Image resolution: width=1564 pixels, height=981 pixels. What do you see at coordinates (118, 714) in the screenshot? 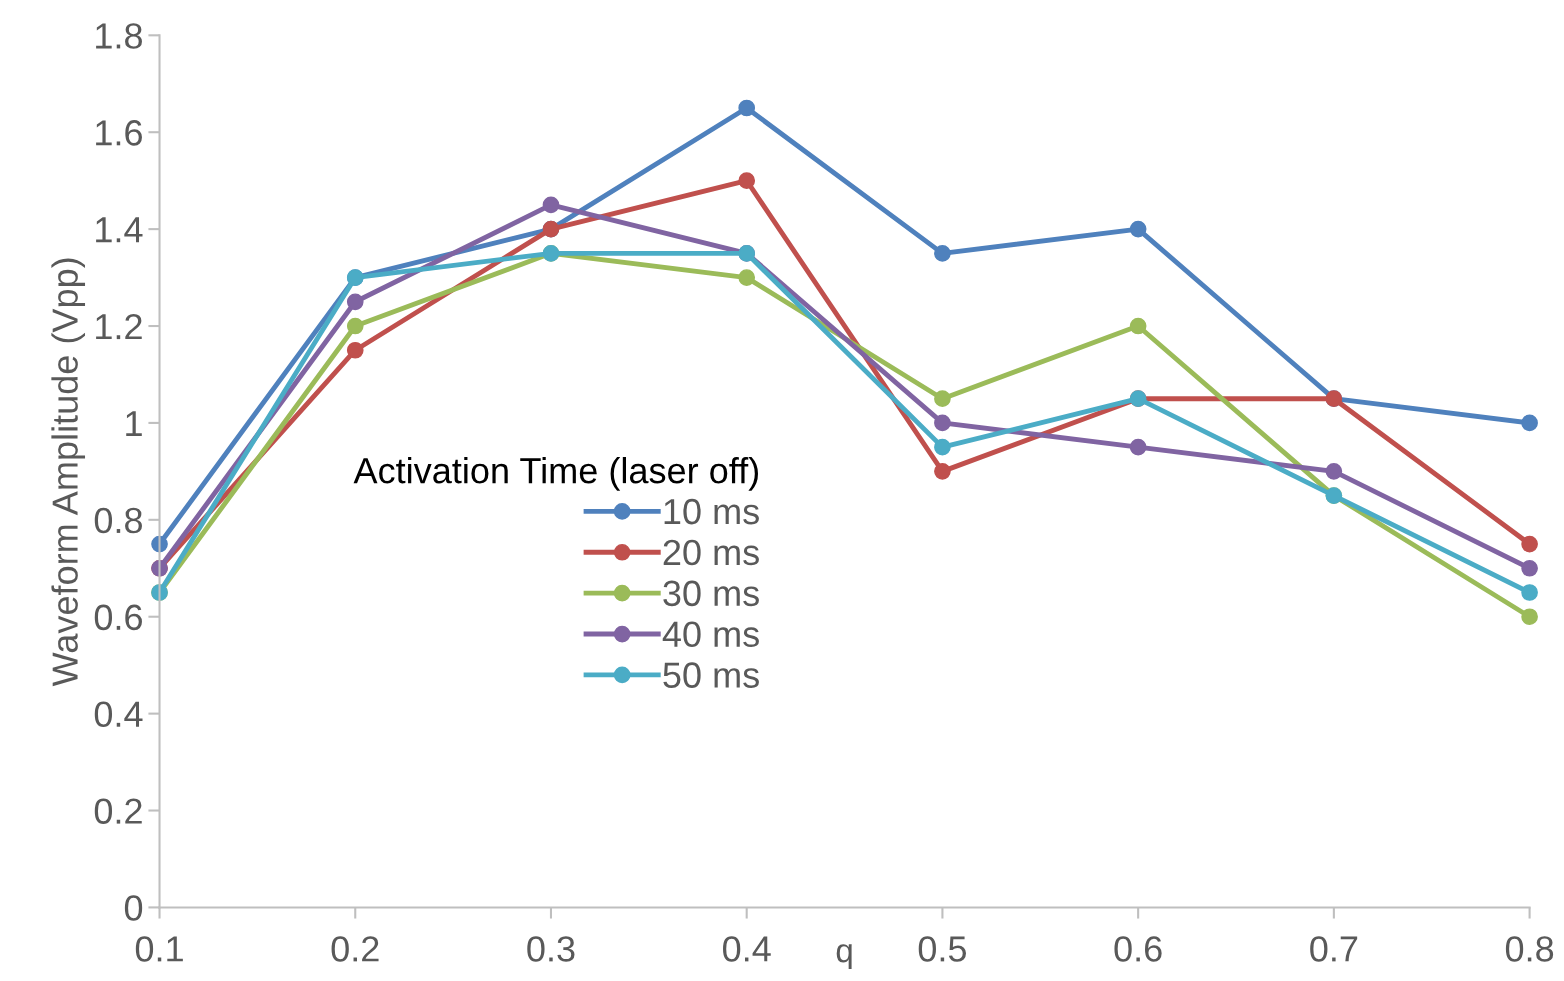
I see `y-tick-label: 0.4` at bounding box center [118, 714].